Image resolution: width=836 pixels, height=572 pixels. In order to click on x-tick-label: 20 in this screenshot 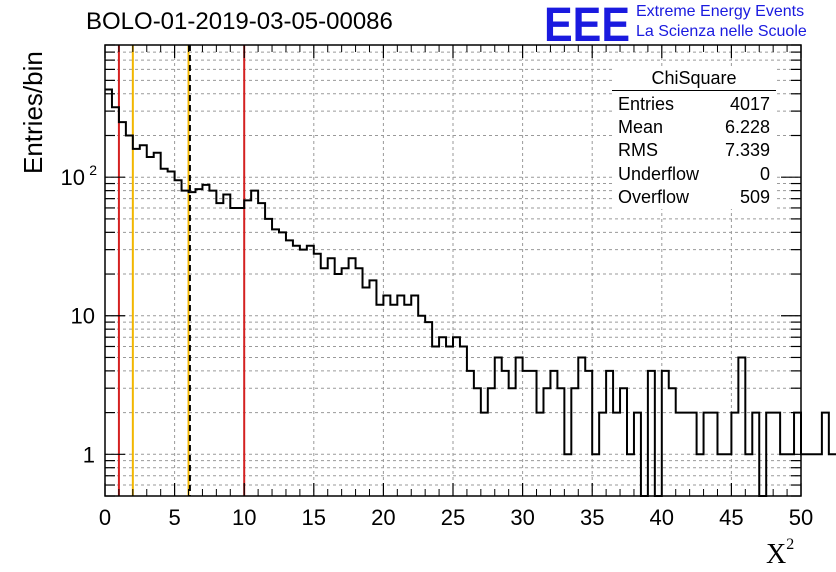, I will do `click(383, 517)`.